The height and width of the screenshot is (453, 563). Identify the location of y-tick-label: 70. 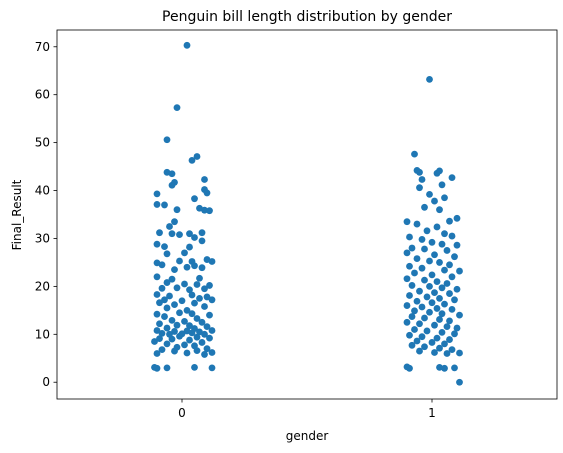
(42, 47).